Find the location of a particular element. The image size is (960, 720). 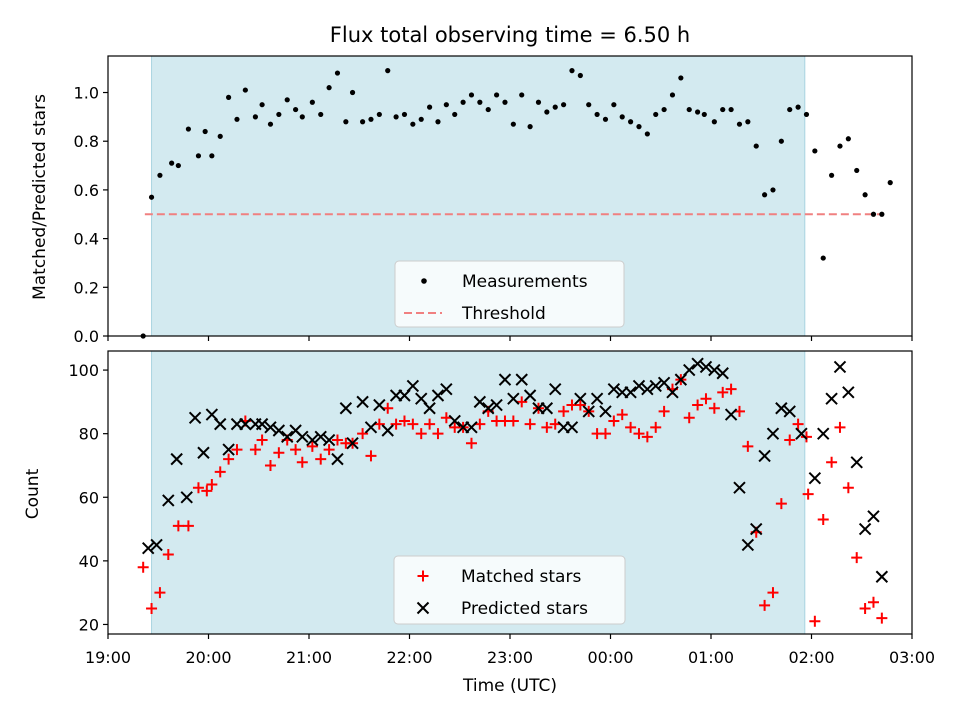

legend-label: Predicted stars is located at coordinates (524, 609).